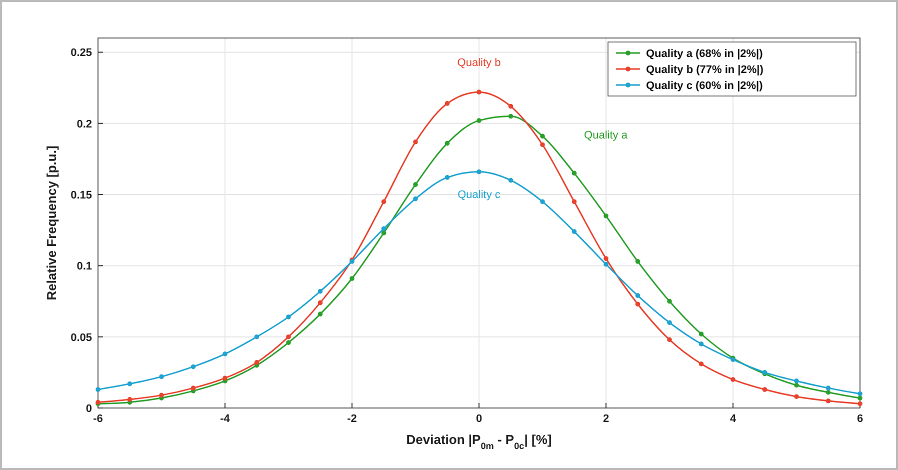 This screenshot has width=898, height=470. I want to click on x-tick-label: -2, so click(352, 419).